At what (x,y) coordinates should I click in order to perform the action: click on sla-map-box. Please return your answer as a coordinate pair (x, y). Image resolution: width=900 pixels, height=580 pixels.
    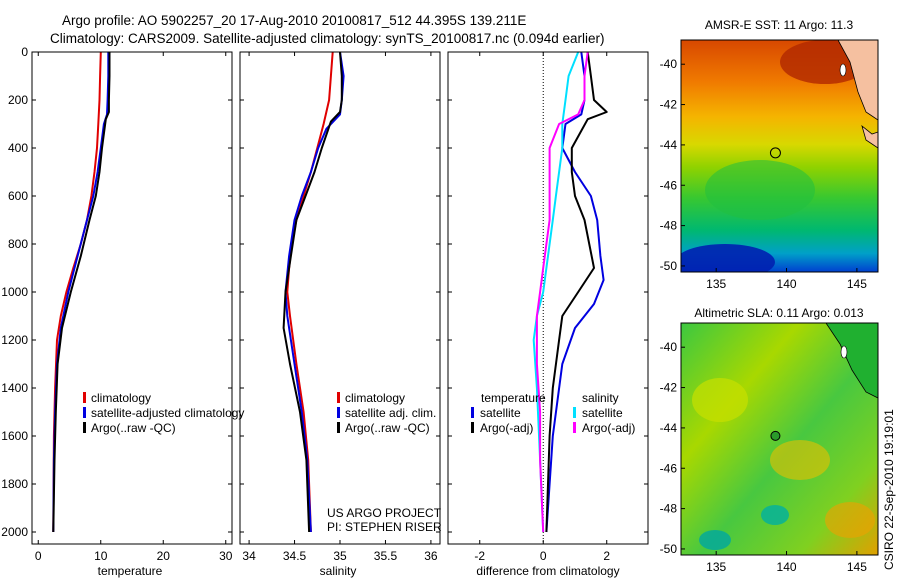
    Looking at the image, I should click on (779, 439).